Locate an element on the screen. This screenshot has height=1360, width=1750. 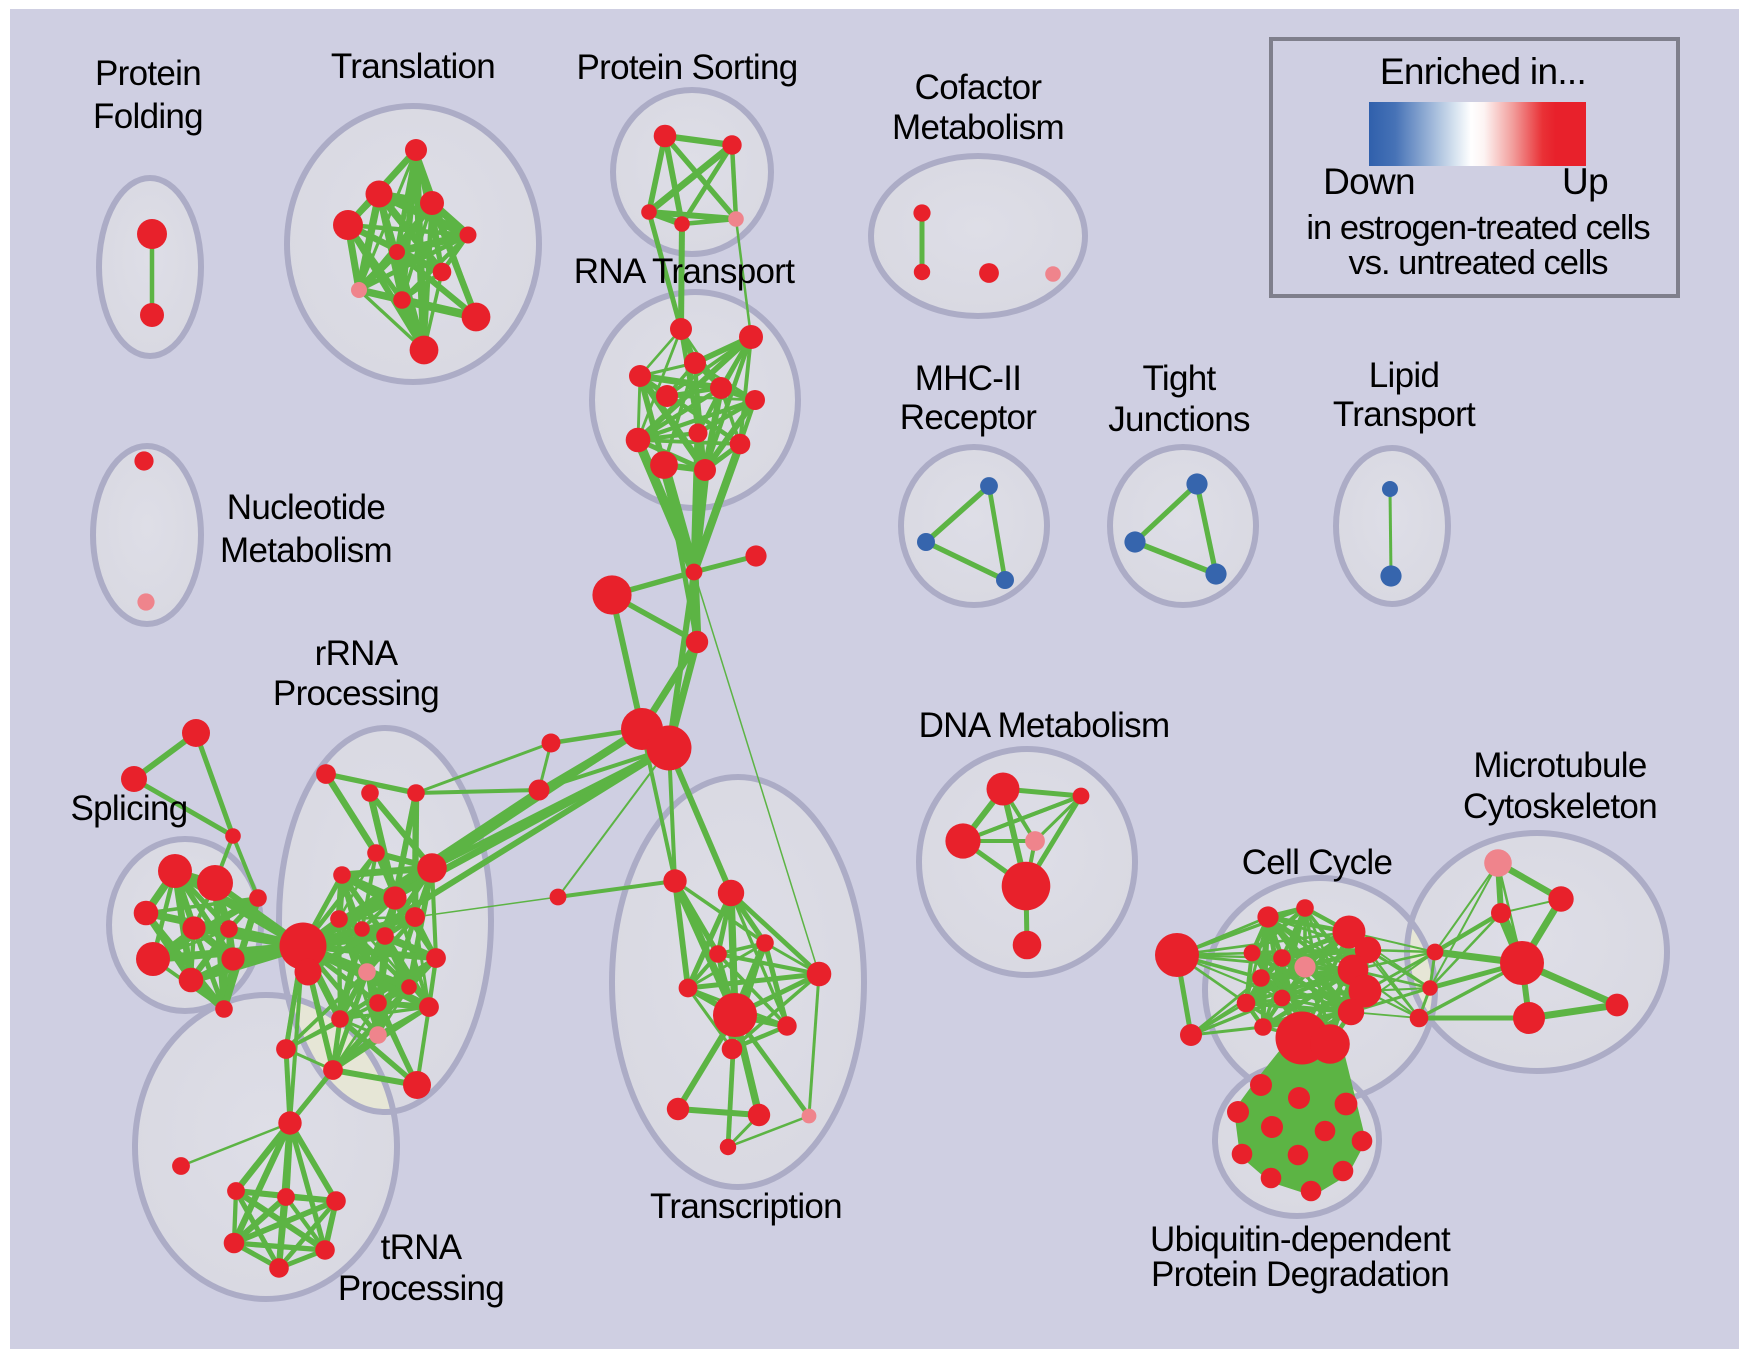
svg-text: Protein is located at coordinates (148, 73).